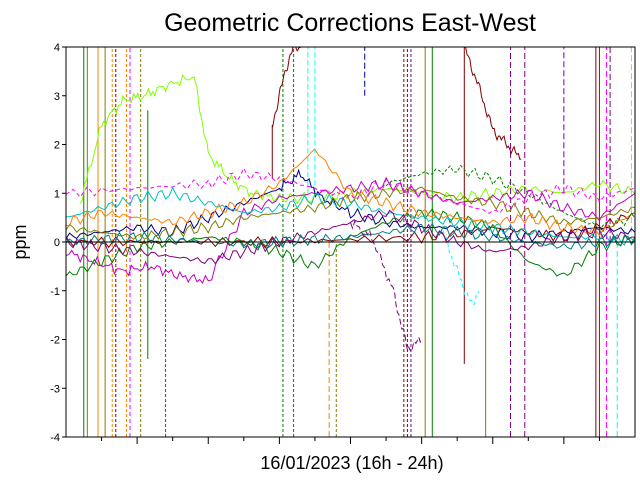 The image size is (640, 480). I want to click on x-axis-label: 16/01/2023 (16h - 24h), so click(351, 463).